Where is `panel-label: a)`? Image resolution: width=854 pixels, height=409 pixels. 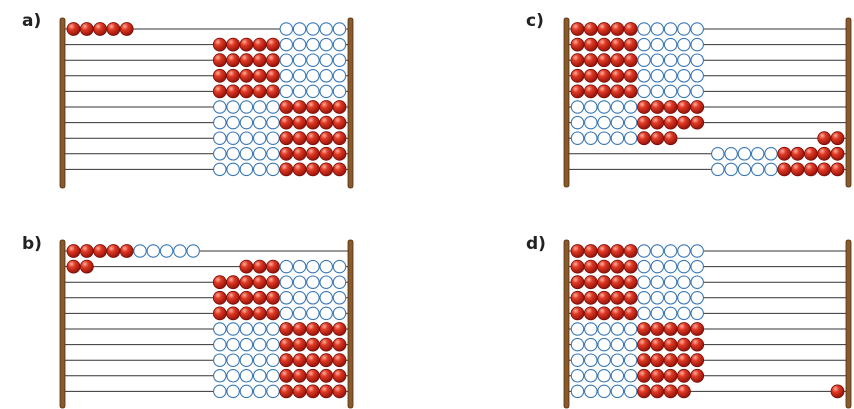
panel-label: a) is located at coordinates (31, 21).